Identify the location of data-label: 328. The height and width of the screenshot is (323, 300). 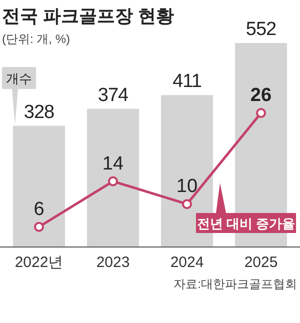
(39, 112).